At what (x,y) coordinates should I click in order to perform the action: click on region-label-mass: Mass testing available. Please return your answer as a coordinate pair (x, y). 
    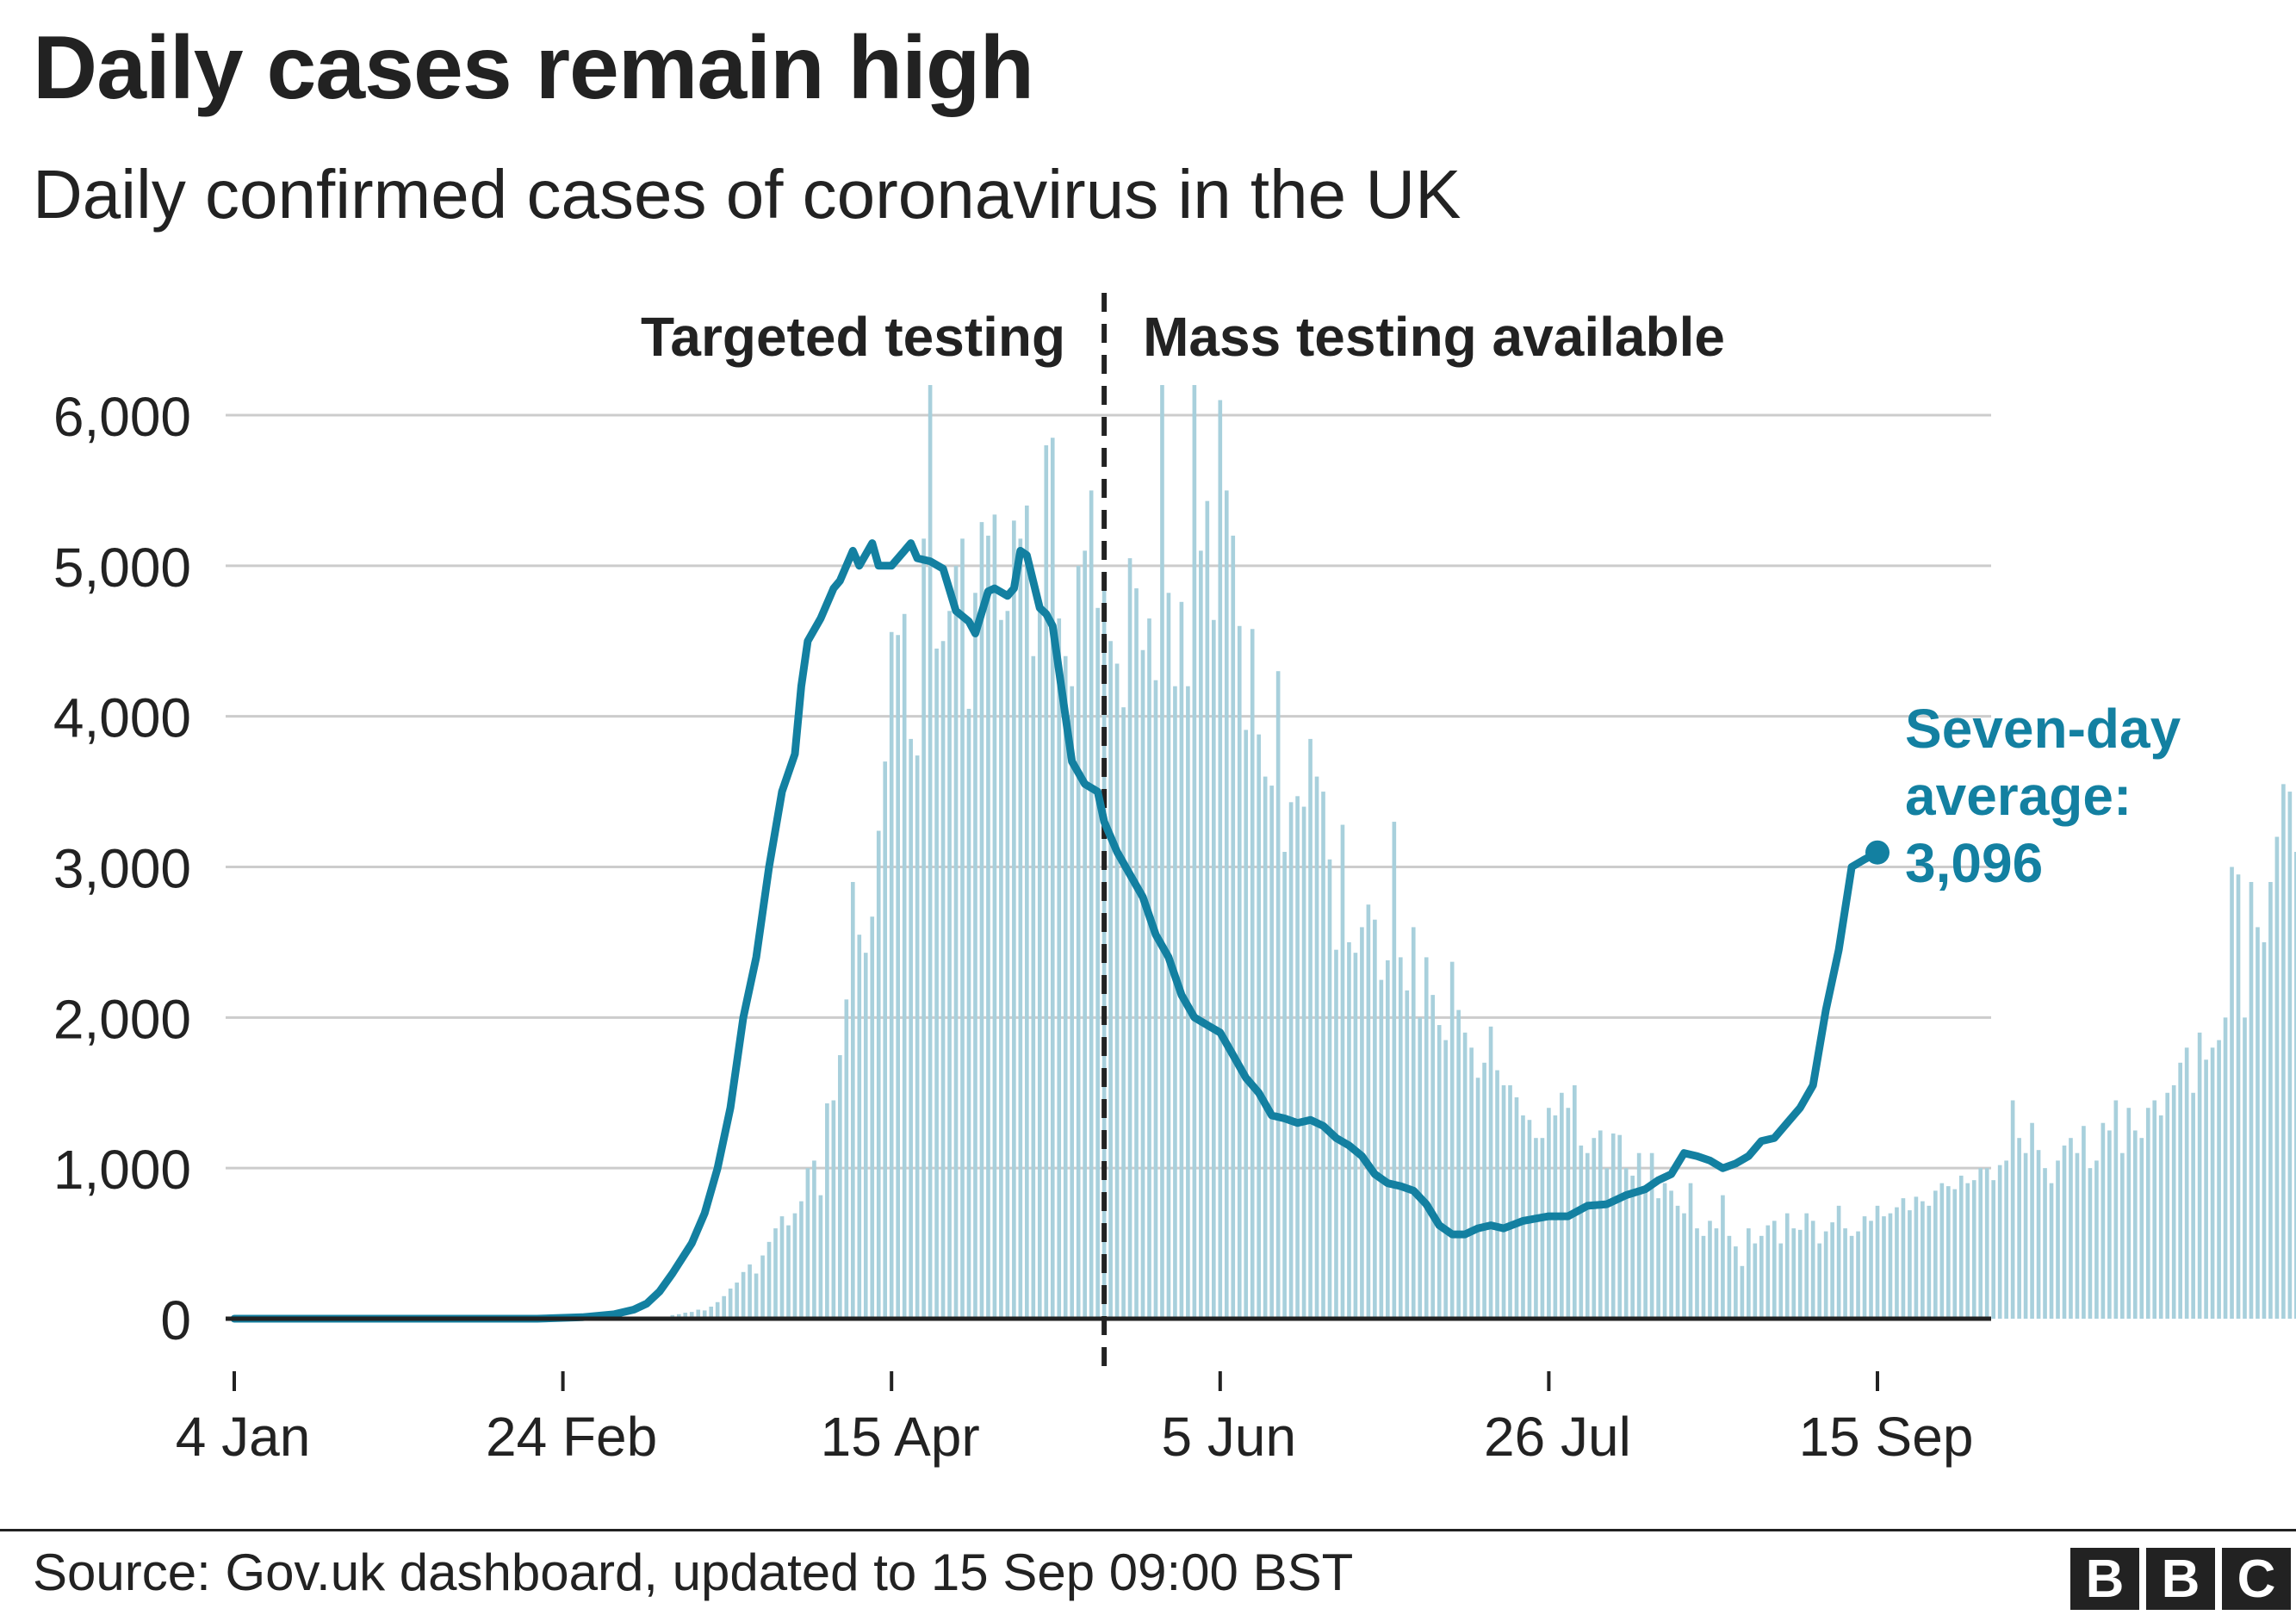
    Looking at the image, I should click on (1434, 337).